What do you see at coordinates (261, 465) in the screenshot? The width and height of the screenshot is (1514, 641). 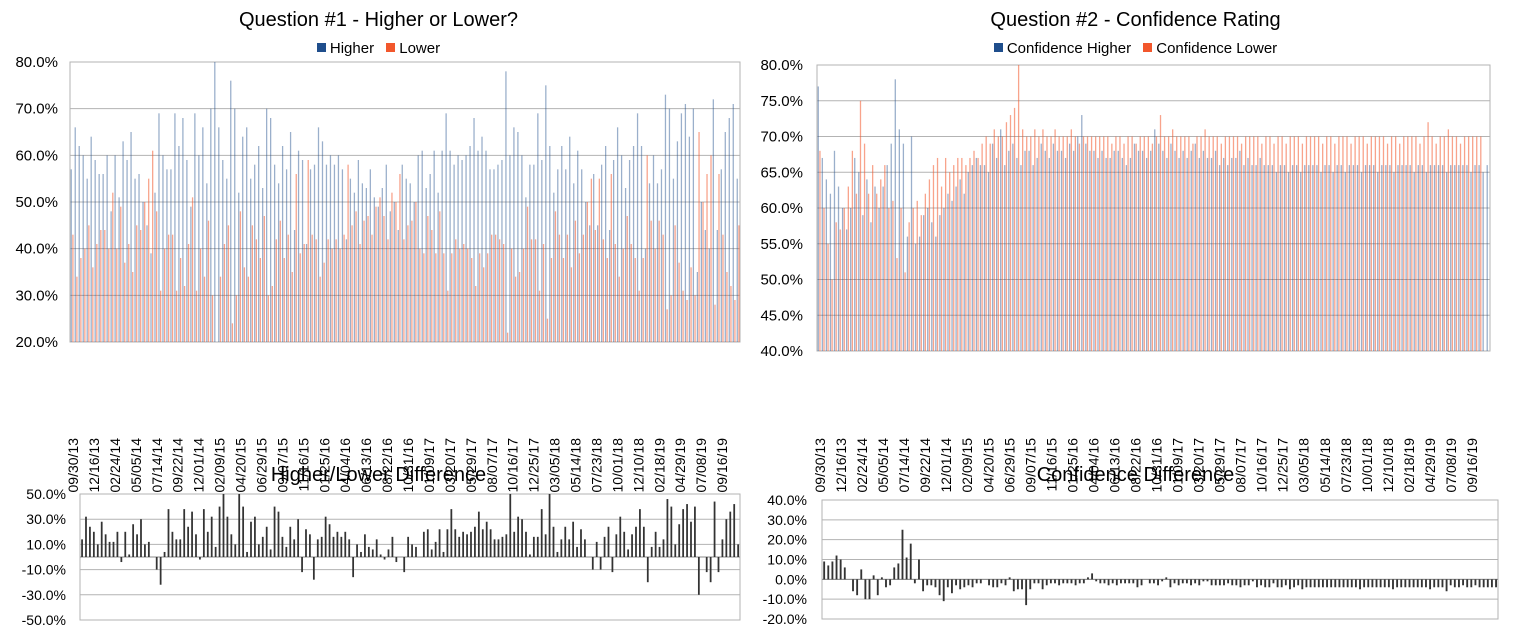 I see `x-tick-label: 06/29/15` at bounding box center [261, 465].